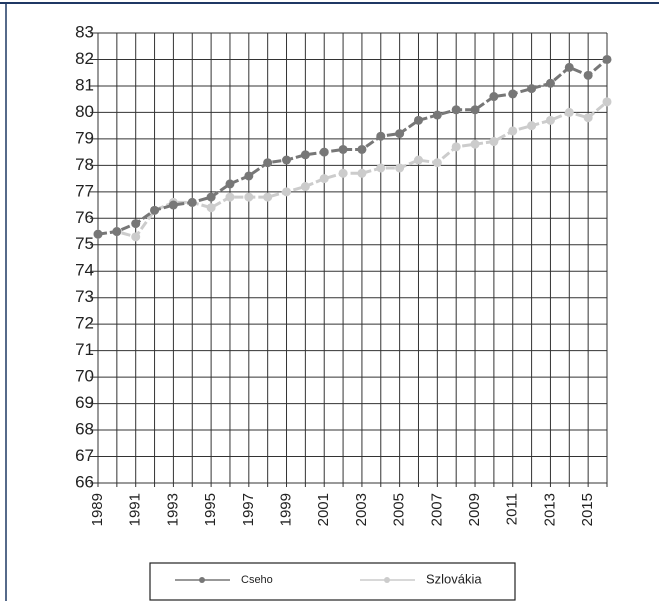 This screenshot has width=659, height=601. What do you see at coordinates (399, 509) in the screenshot?
I see `x-tick-label: 2005` at bounding box center [399, 509].